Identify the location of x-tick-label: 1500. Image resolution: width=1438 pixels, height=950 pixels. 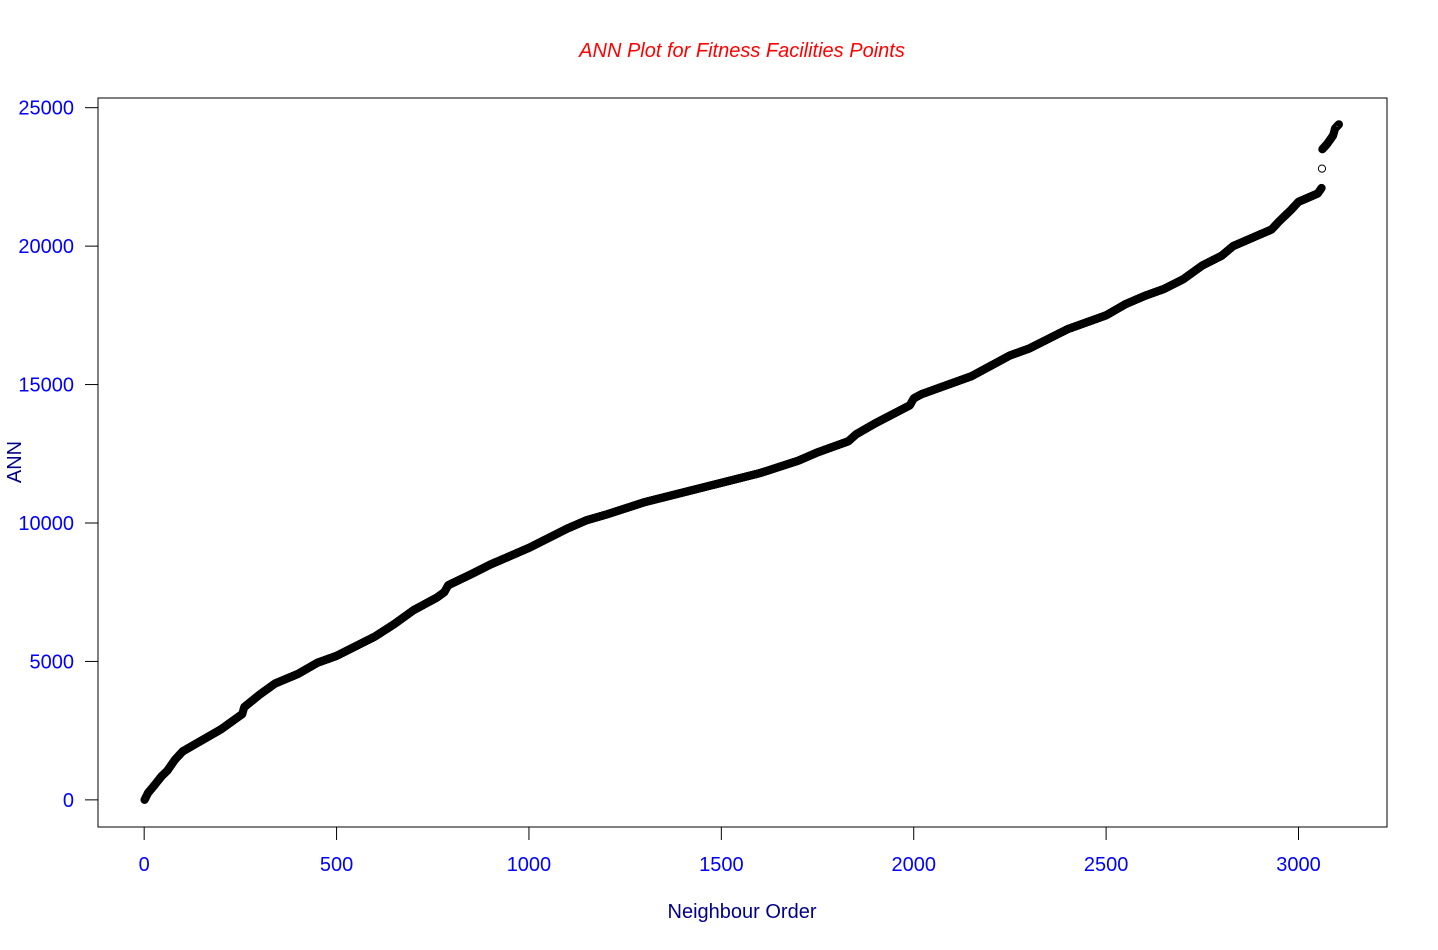
(721, 865).